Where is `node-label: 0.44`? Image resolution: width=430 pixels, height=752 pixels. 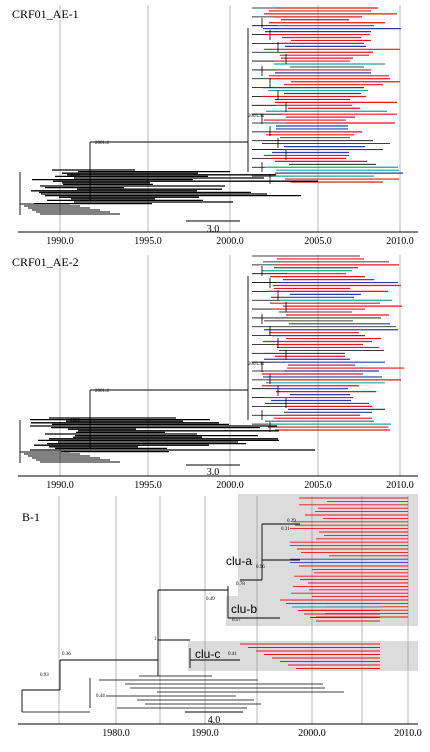
node-label: 0.44 is located at coordinates (100, 696).